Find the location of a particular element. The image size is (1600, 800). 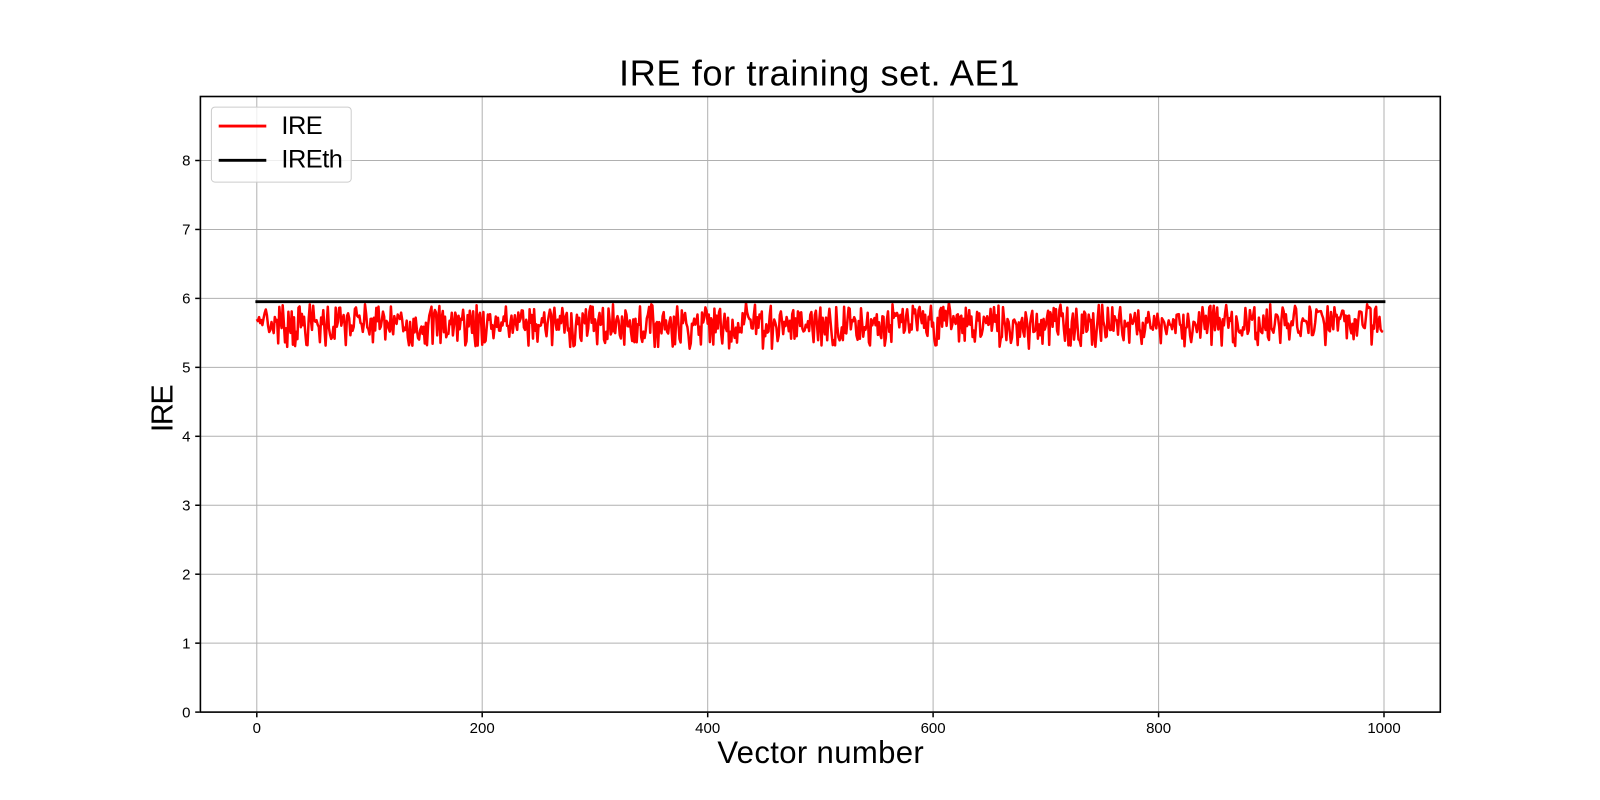

svg-text: 5 is located at coordinates (186, 368).